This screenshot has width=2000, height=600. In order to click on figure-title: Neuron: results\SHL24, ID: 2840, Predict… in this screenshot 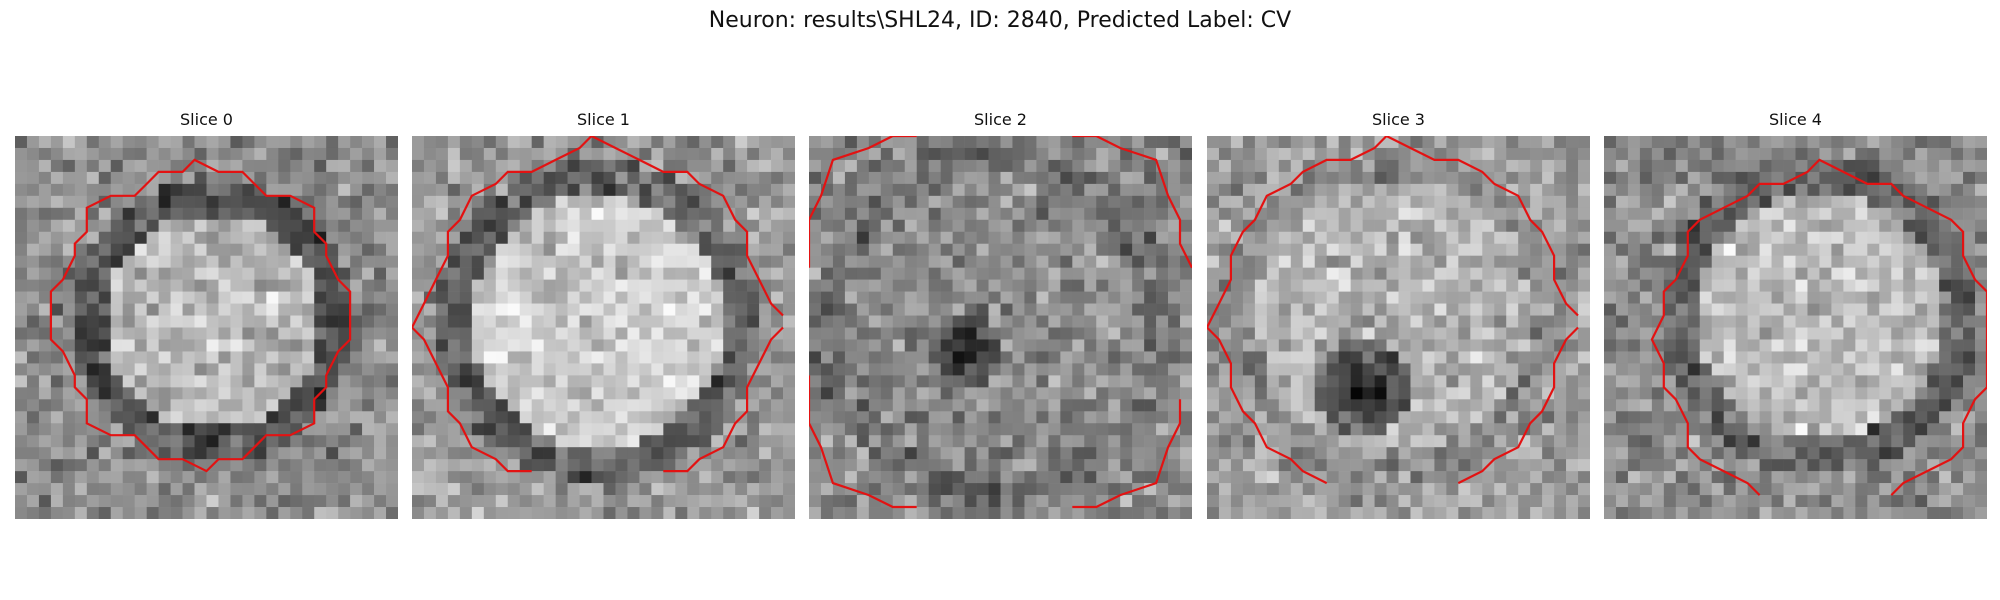, I will do `click(1000, 20)`.